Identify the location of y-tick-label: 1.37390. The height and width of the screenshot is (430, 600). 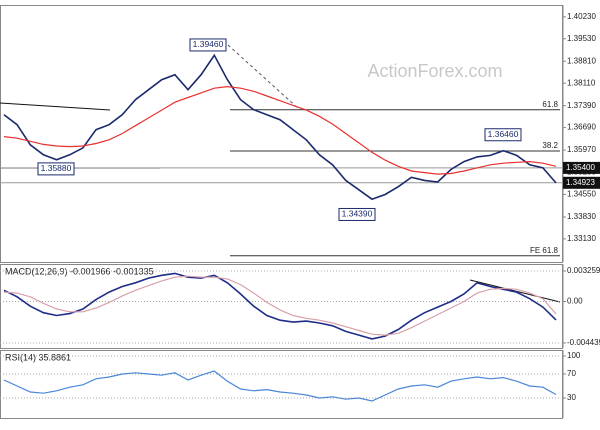
(581, 105).